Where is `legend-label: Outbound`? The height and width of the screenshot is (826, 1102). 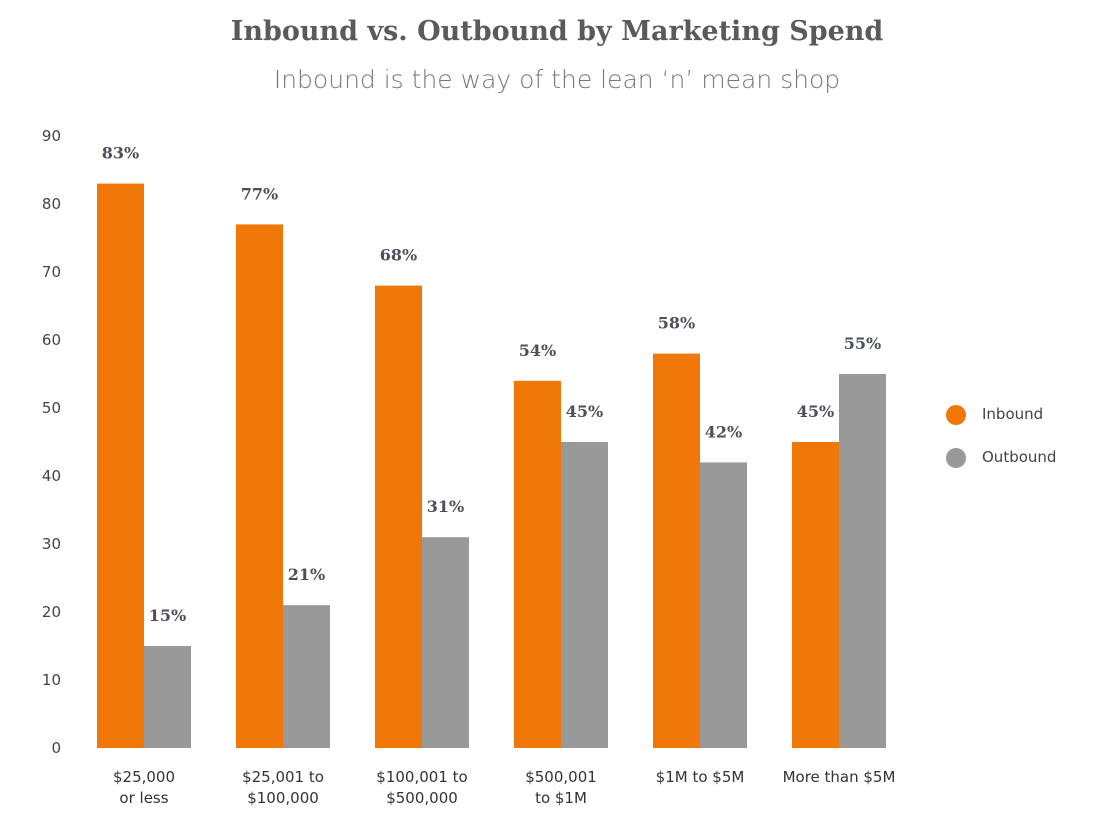 legend-label: Outbound is located at coordinates (1019, 457).